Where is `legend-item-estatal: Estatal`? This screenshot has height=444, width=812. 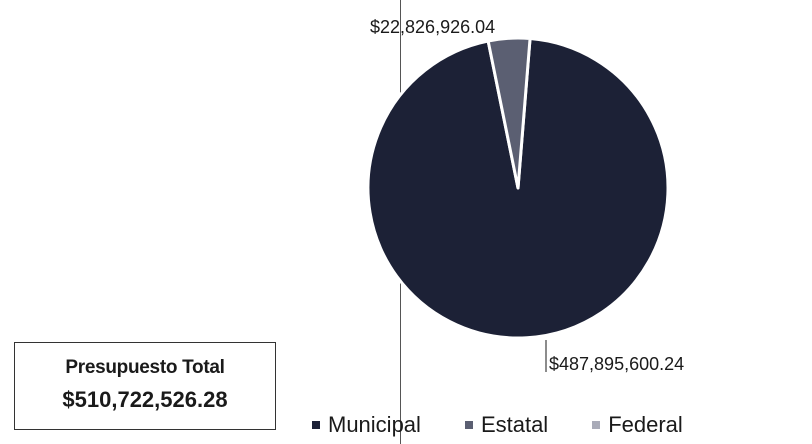 legend-item-estatal: Estatal is located at coordinates (506, 425).